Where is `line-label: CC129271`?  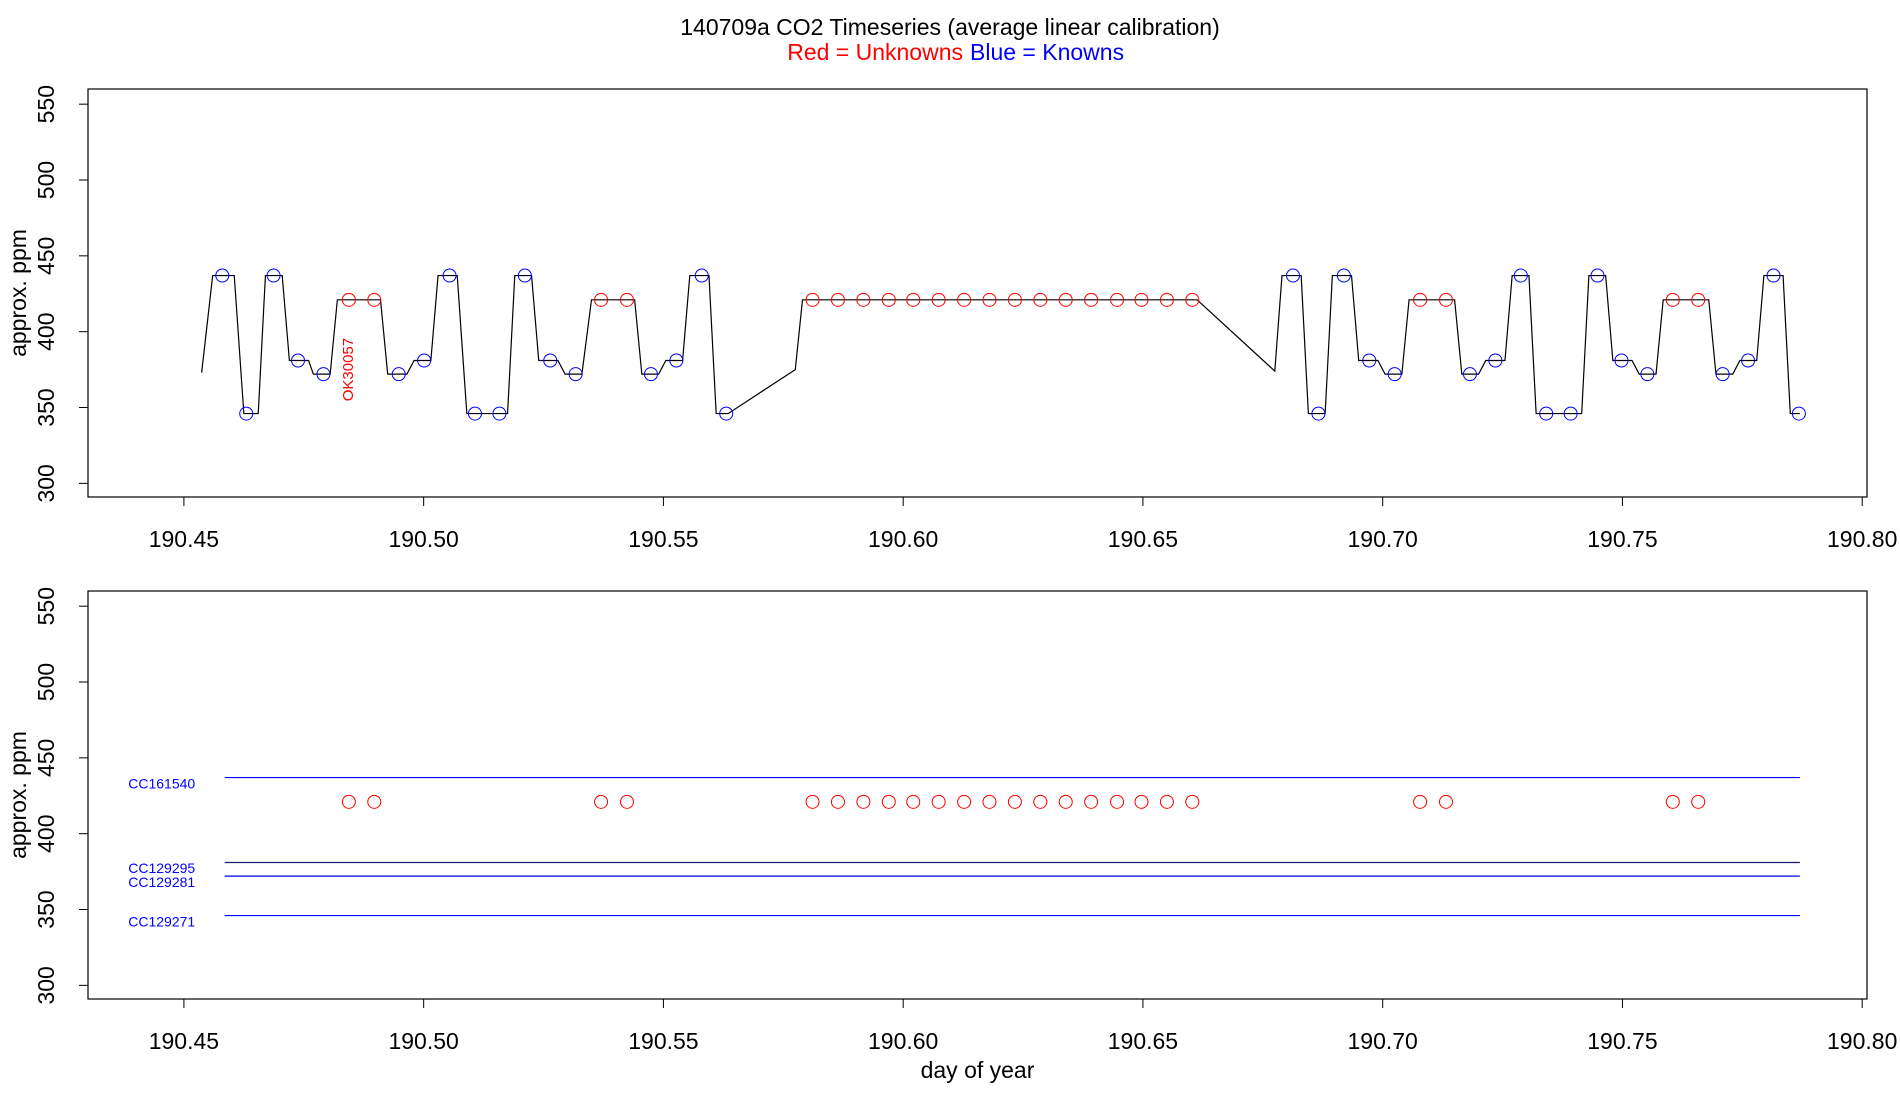 line-label: CC129271 is located at coordinates (161, 921).